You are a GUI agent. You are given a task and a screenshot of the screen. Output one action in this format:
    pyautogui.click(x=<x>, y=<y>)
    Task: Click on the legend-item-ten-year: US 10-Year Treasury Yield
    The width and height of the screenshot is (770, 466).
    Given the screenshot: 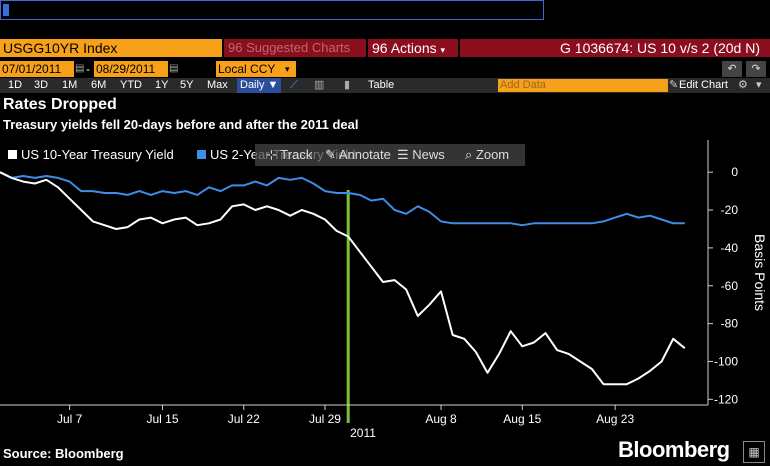 What is the action you would take?
    pyautogui.click(x=91, y=155)
    